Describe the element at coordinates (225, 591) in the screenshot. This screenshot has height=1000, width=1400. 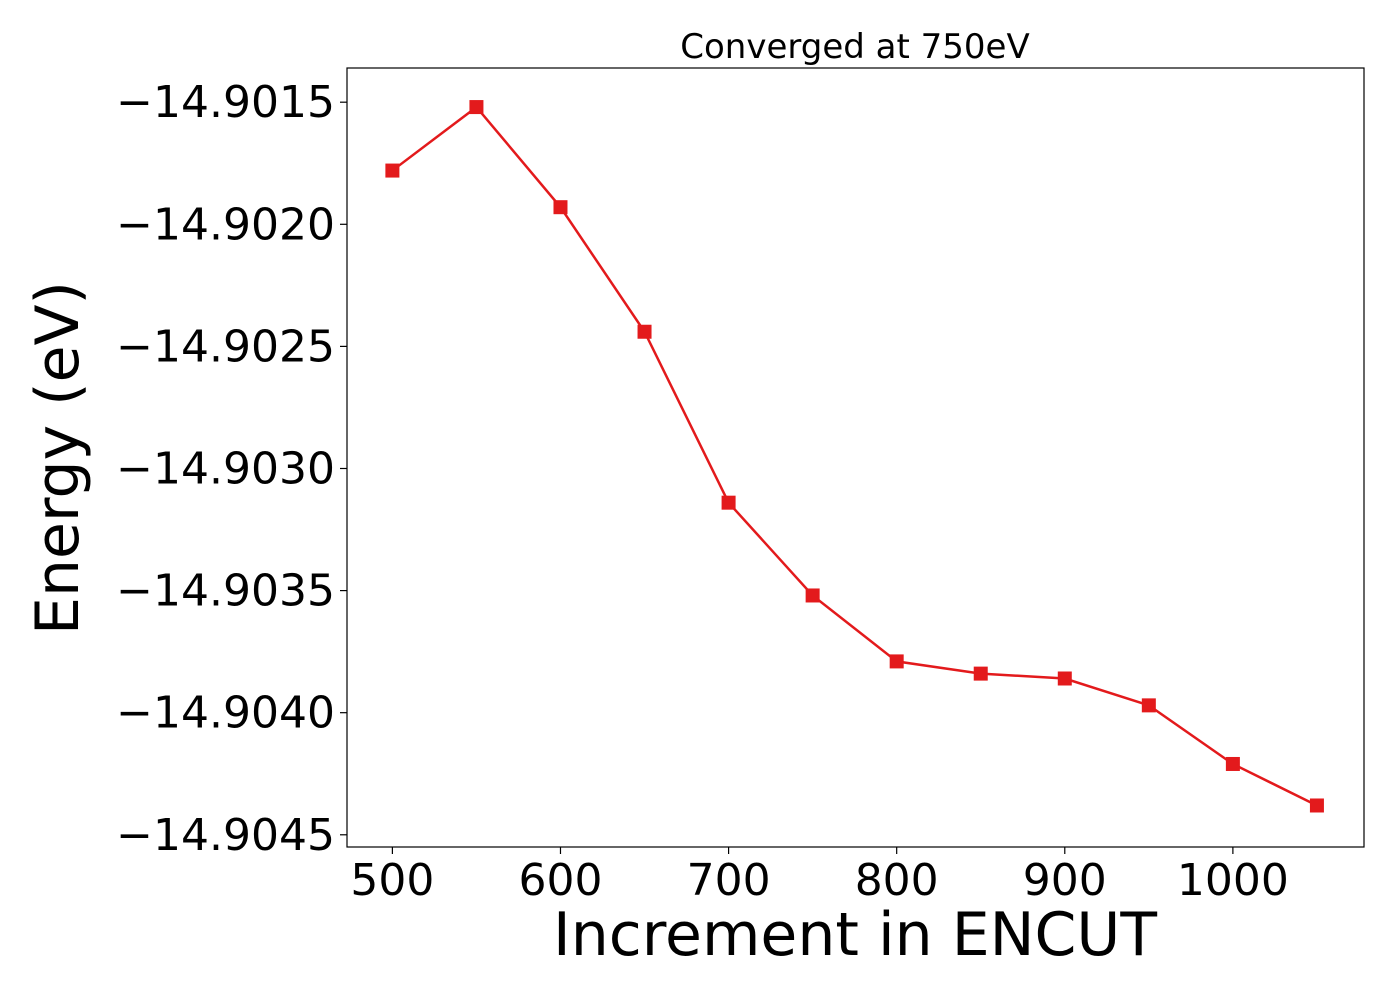
I see `y-tick-label: −14.9035` at that location.